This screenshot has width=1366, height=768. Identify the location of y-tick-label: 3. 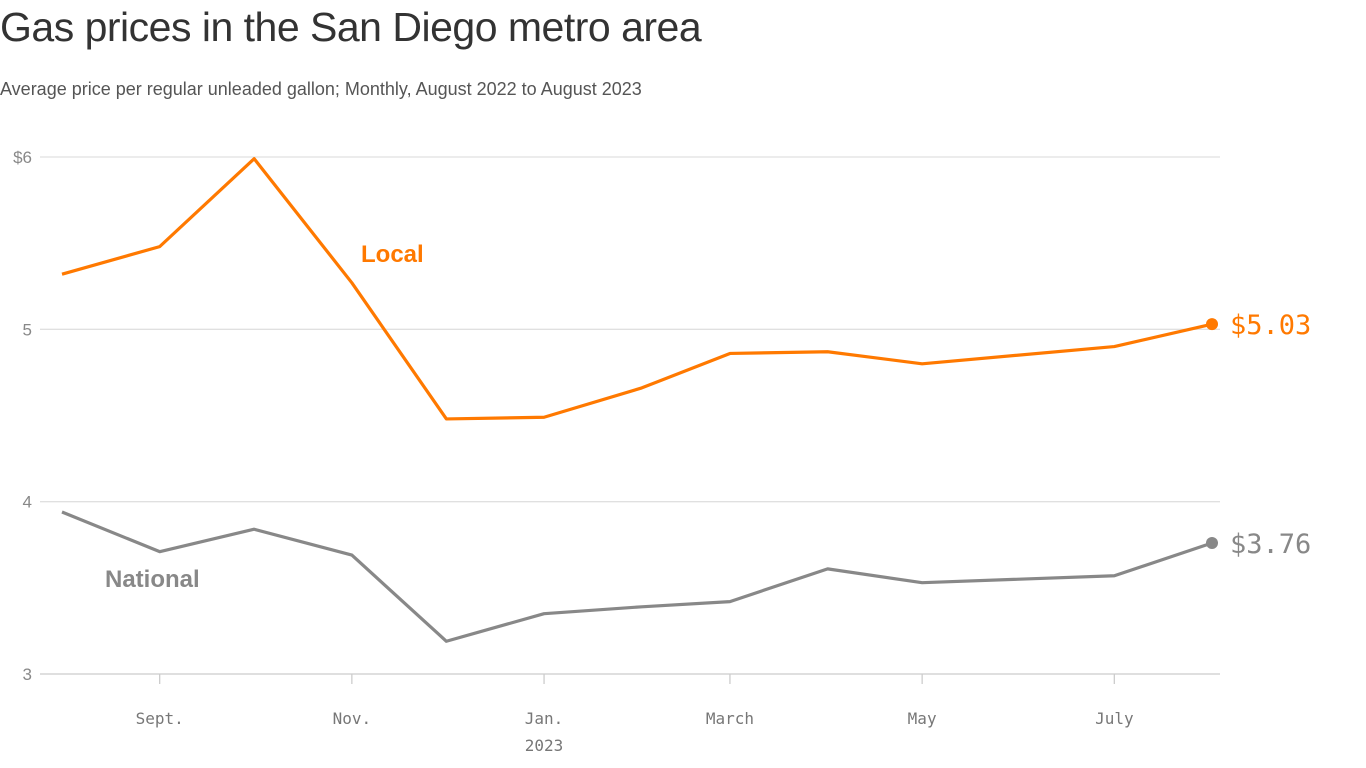
(27, 674).